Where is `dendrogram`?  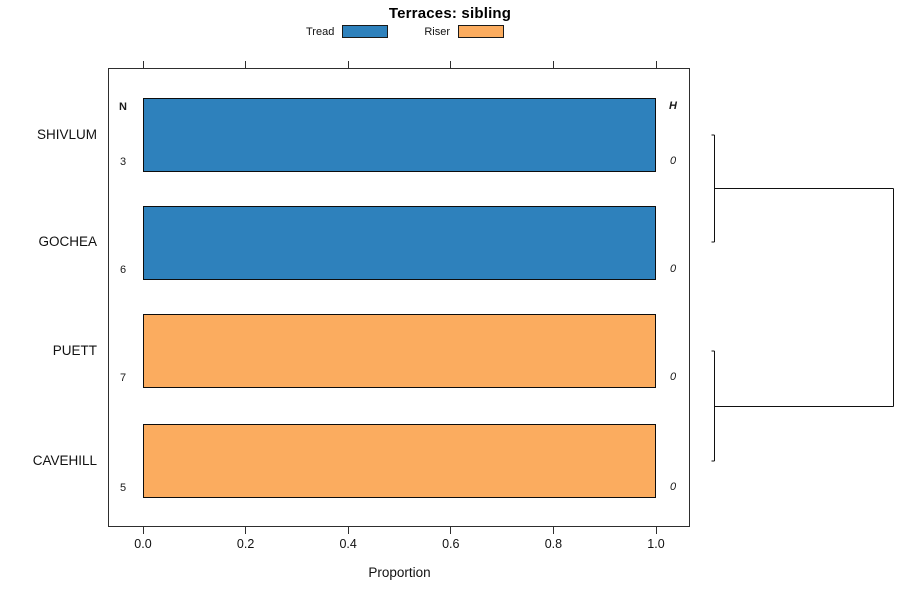
dendrogram is located at coordinates (802, 298).